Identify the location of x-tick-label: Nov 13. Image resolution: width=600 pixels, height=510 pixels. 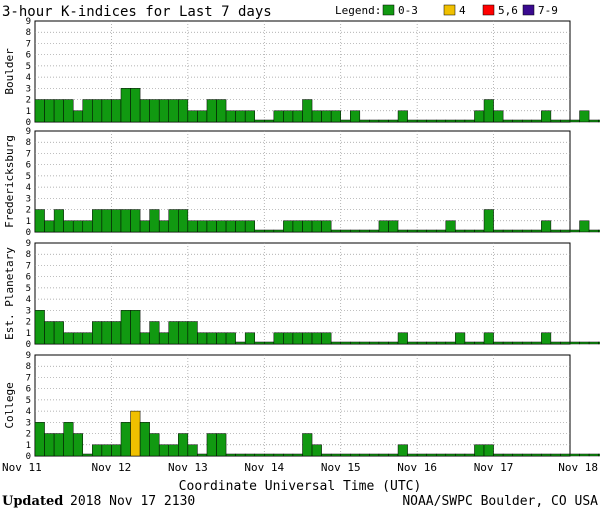
(188, 467).